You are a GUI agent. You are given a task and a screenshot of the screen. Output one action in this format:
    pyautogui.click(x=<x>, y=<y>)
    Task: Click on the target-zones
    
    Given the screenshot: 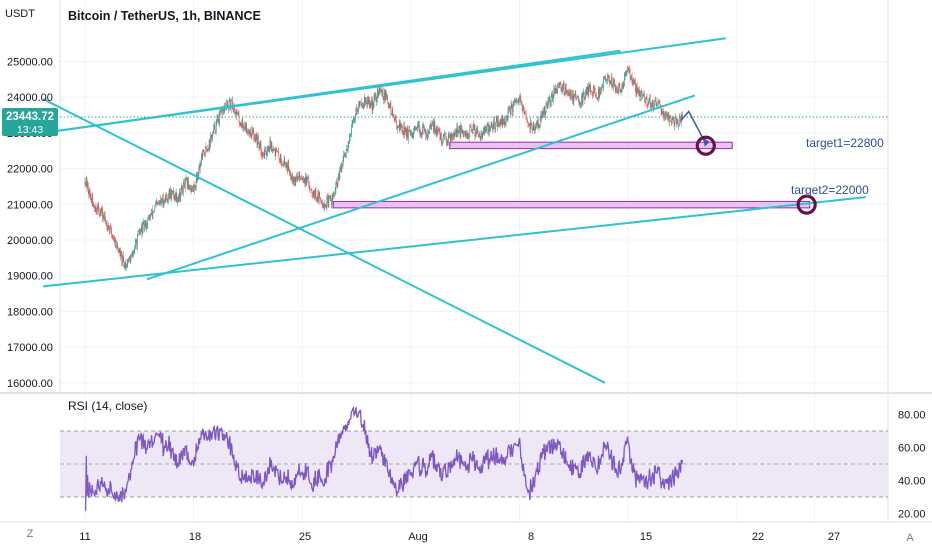 What is the action you would take?
    pyautogui.click(x=571, y=175)
    